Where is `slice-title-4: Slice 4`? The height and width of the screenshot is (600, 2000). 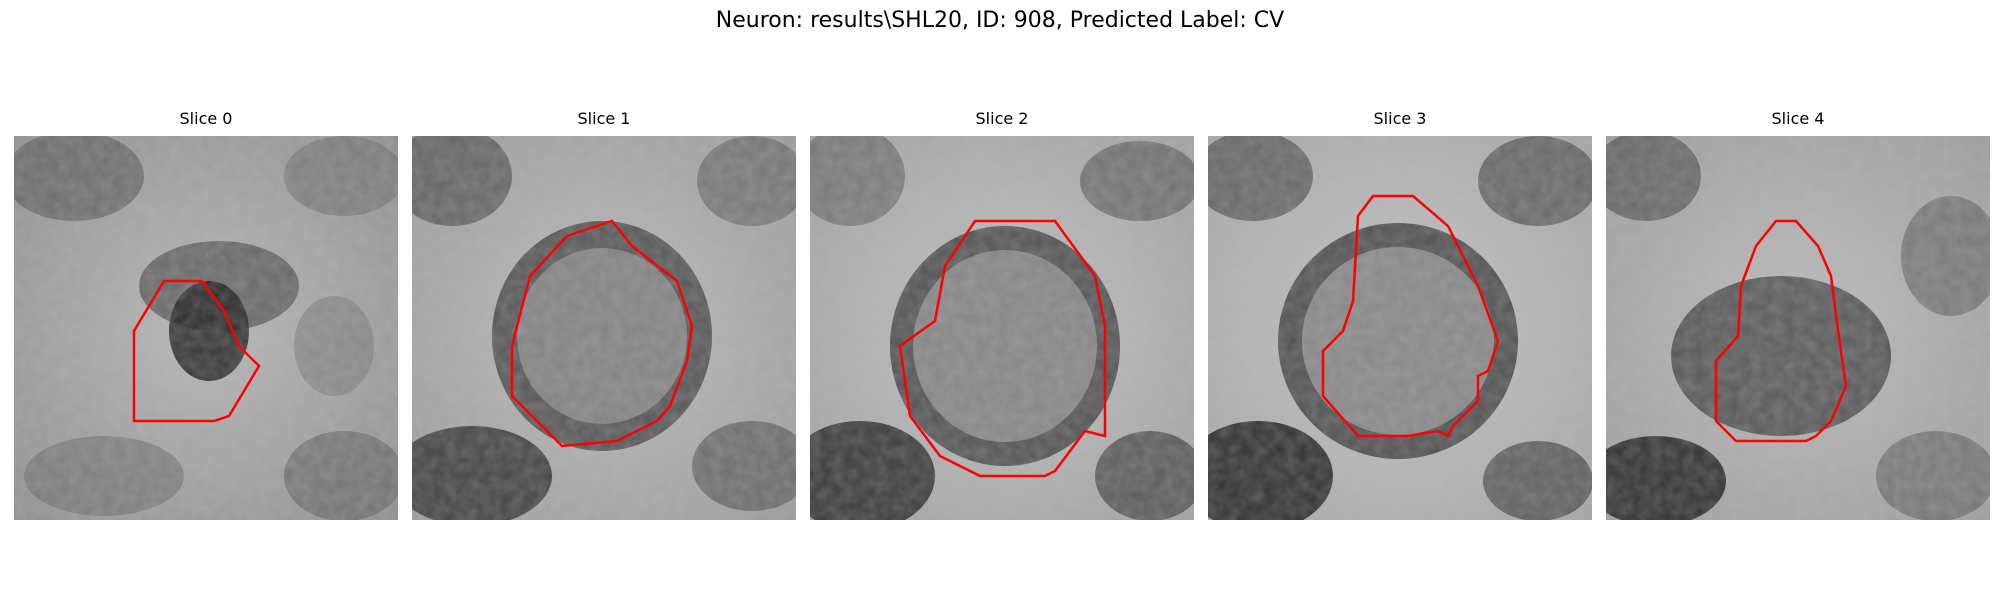
slice-title-4: Slice 4 is located at coordinates (1798, 118).